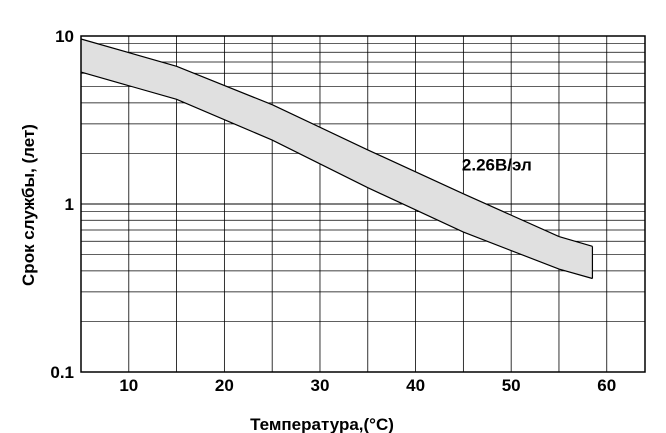 This screenshot has width=666, height=433. What do you see at coordinates (62, 372) in the screenshot?
I see `y-tick-label: 0.1` at bounding box center [62, 372].